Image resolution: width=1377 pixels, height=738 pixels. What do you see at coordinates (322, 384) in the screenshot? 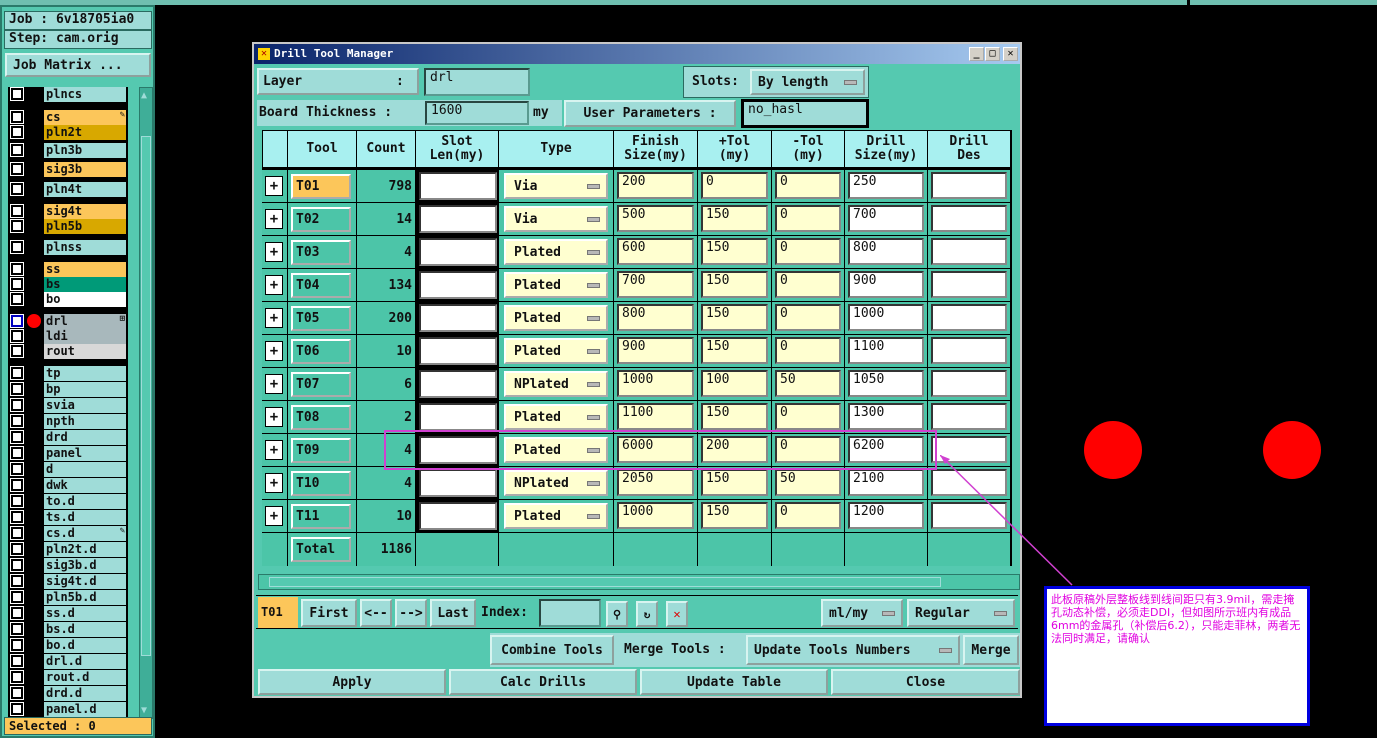
I see `tool-cell: T07` at bounding box center [322, 384].